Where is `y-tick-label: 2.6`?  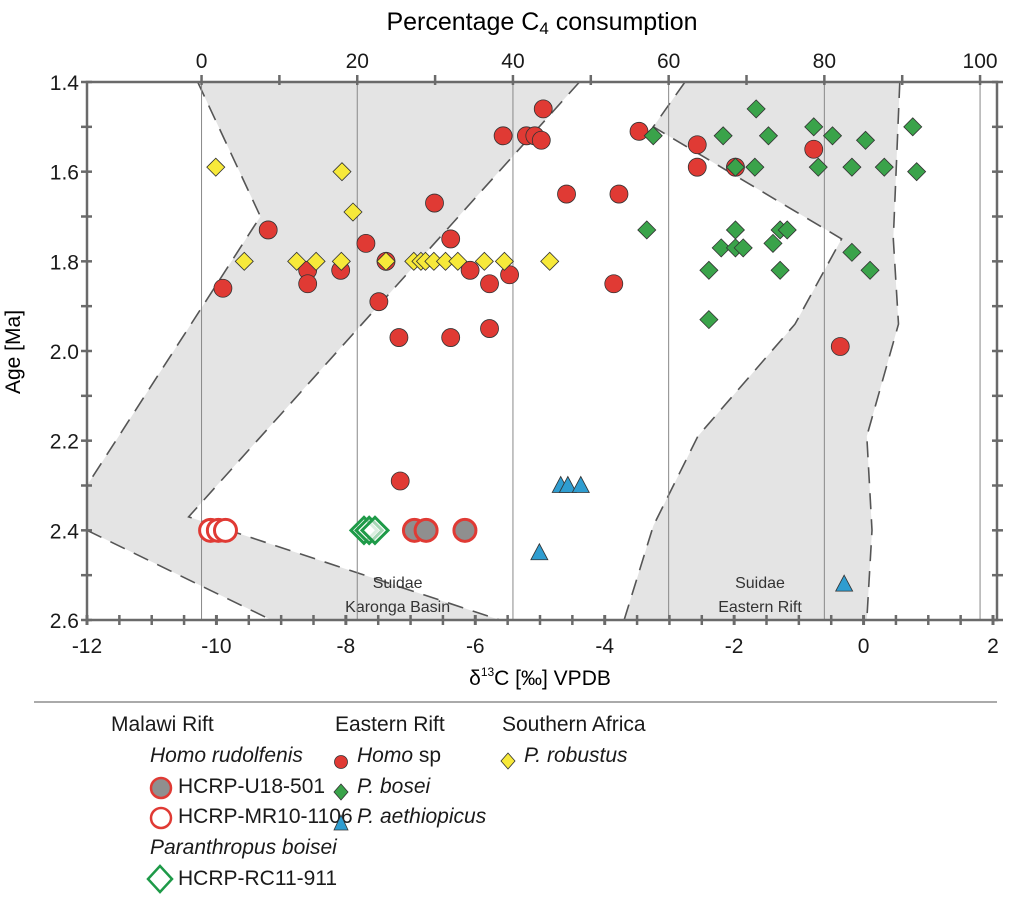
y-tick-label: 2.6 is located at coordinates (64, 621).